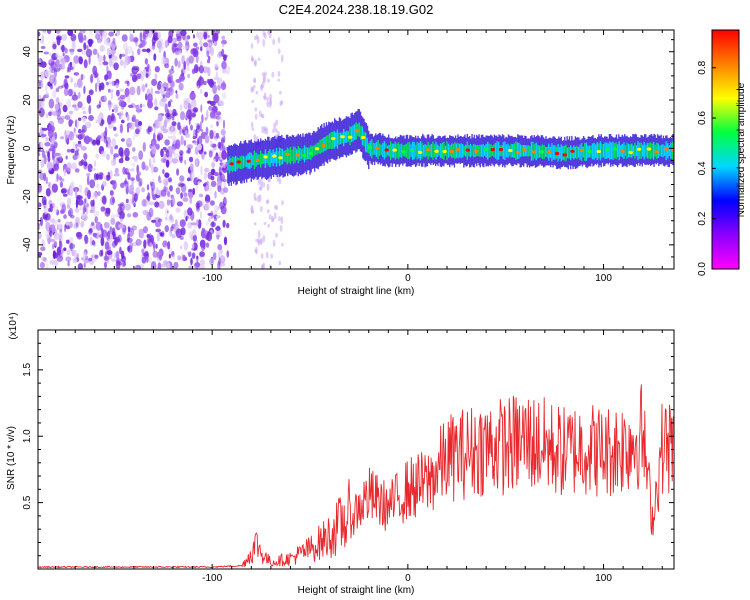 Image resolution: width=750 pixels, height=600 pixels. What do you see at coordinates (356, 9) in the screenshot?
I see `chart-title: C2E4.2024.238.18.19.G02` at bounding box center [356, 9].